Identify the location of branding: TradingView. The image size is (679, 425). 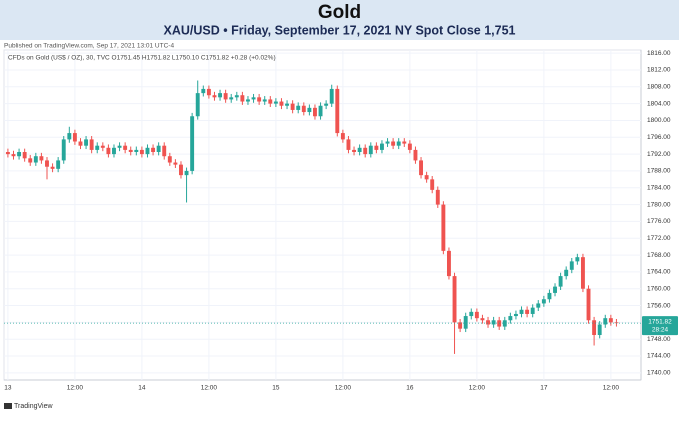
(33, 406).